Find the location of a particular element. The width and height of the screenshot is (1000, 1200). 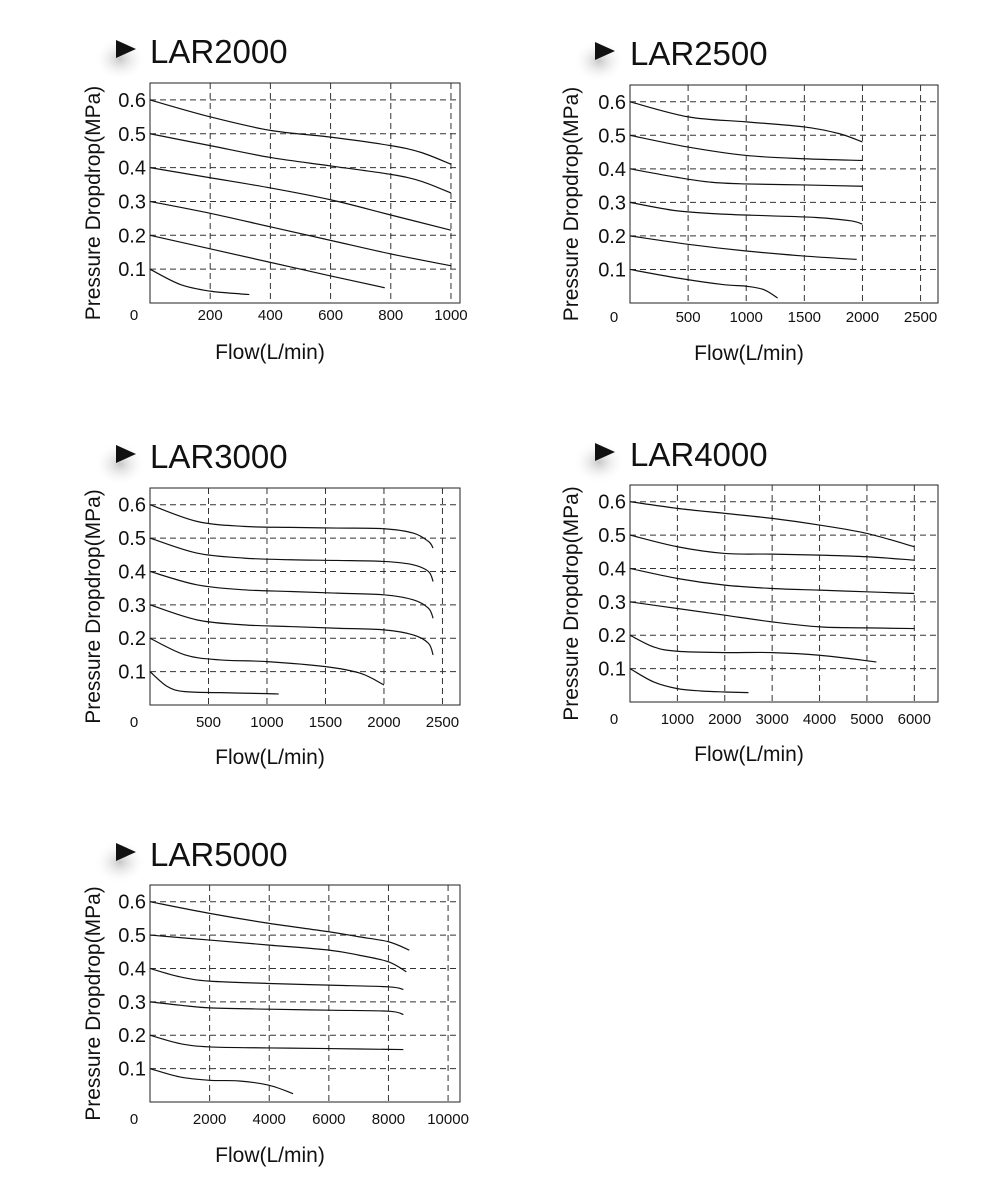

chart-5-xtick-label: 0 is located at coordinates (134, 1119).